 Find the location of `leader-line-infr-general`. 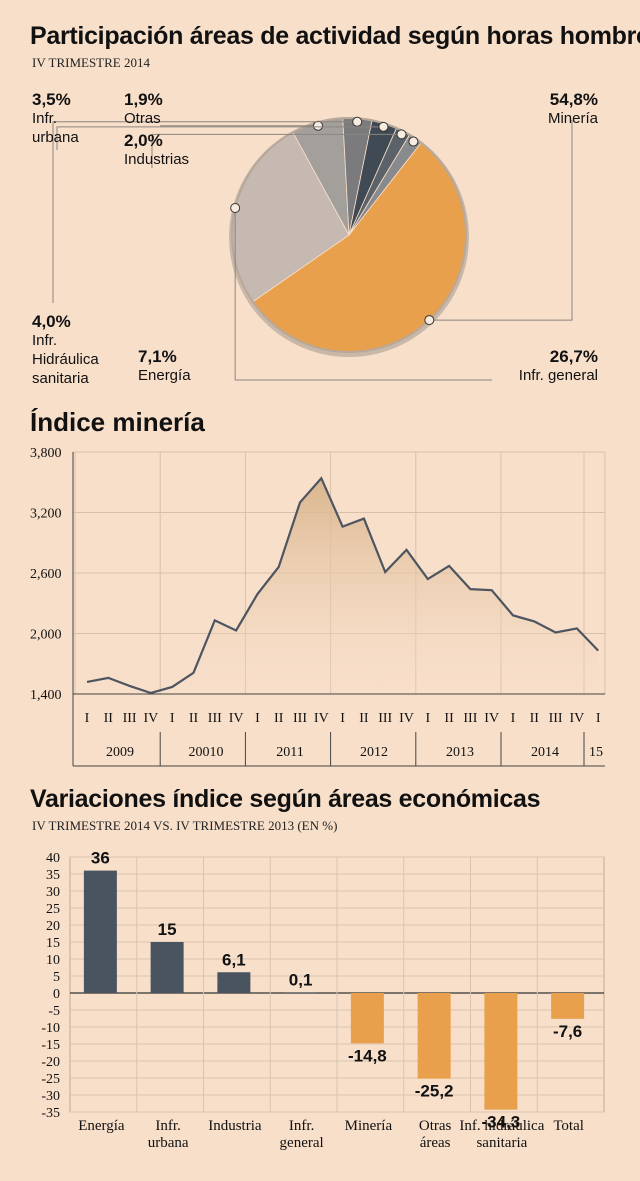

leader-line-infr-general is located at coordinates (363, 294).